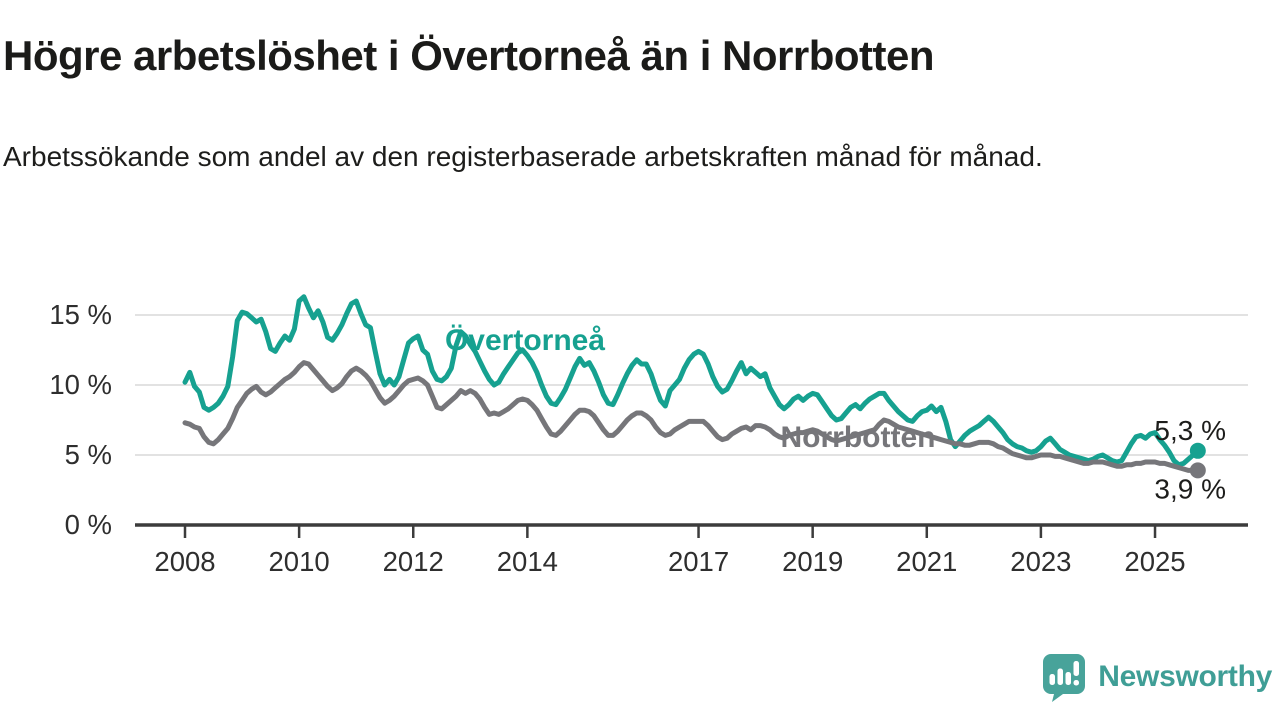  Describe the element at coordinates (1060, 676) in the screenshot. I see `bar-tall` at that location.